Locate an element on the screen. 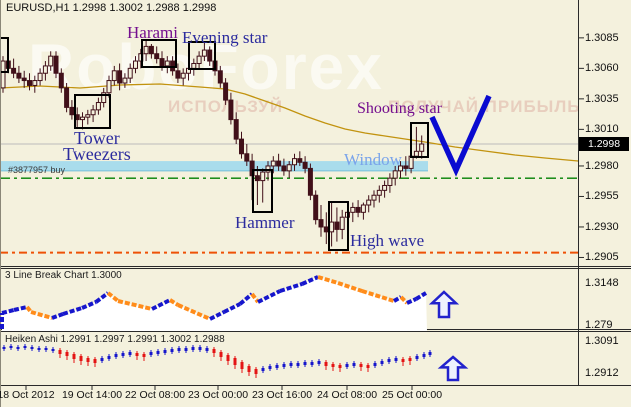 Image resolution: width=631 pixels, height=407 pixels. current-price-tag: 1.2998 is located at coordinates (604, 144).